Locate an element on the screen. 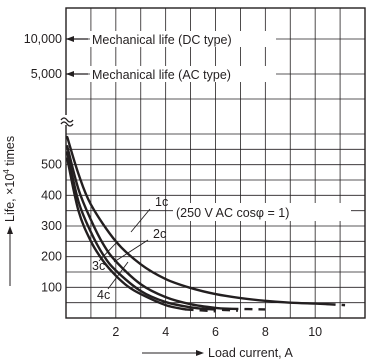 The width and height of the screenshot is (374, 361). mechanical-life-ac: Mechanical life (AC type) is located at coordinates (171, 74).